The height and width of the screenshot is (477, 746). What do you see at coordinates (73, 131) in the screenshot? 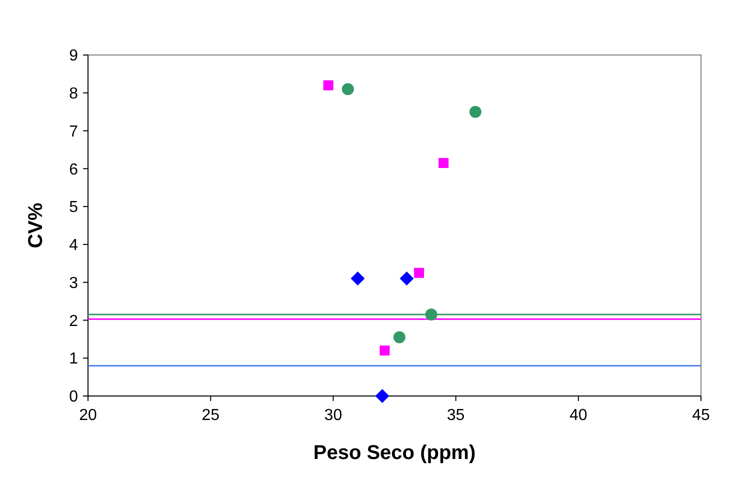
I see `y-tick-label: 7` at bounding box center [73, 131].